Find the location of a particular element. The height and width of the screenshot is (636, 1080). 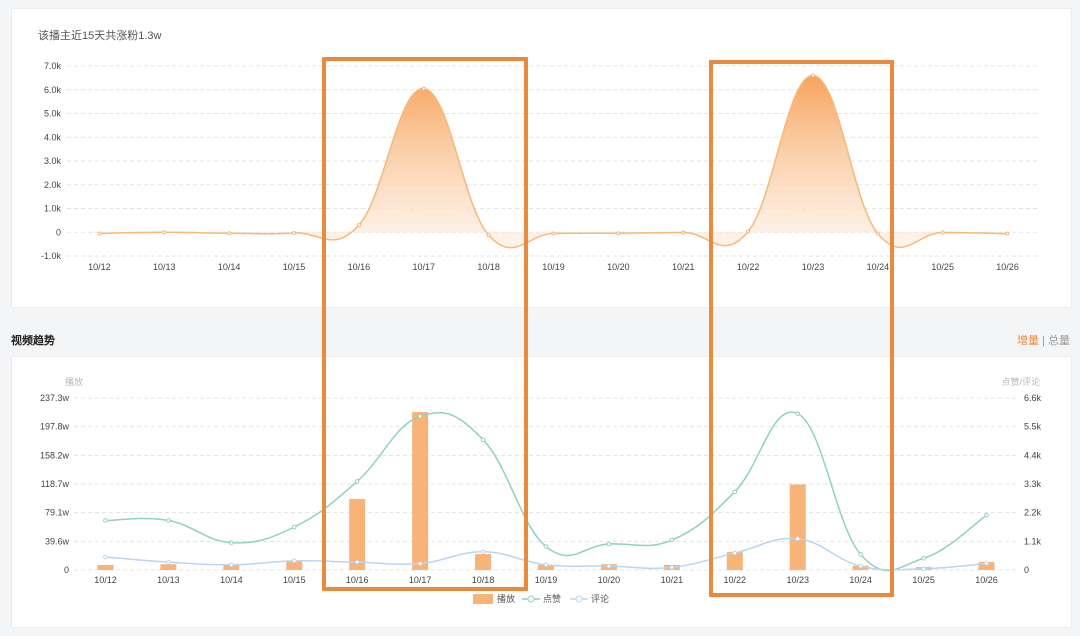

fans-x-tick-label: 10/20 is located at coordinates (618, 267).